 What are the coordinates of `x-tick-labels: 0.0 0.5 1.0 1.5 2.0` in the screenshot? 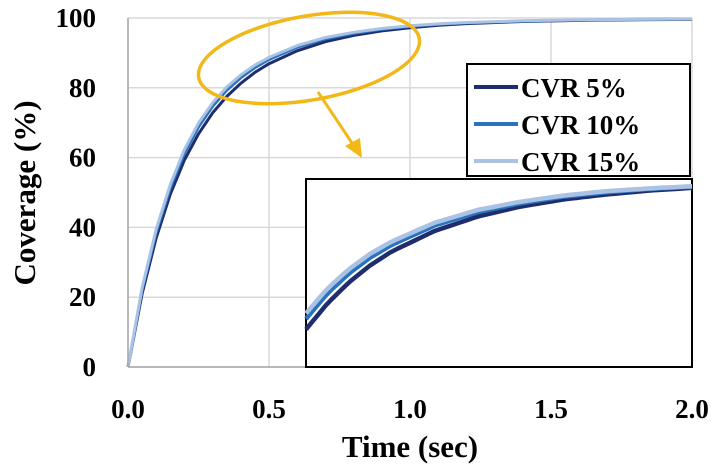 It's located at (410, 409).